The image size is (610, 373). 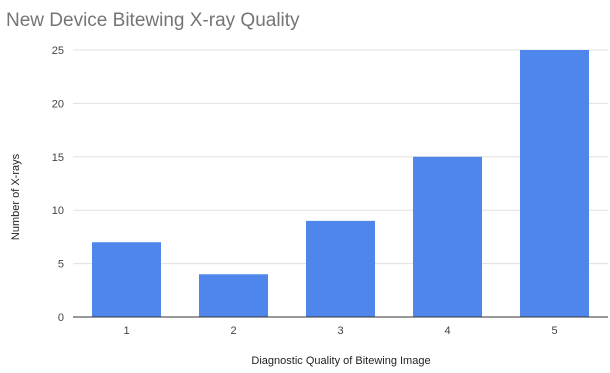 I want to click on x-tick-label: 3, so click(x=340, y=331).